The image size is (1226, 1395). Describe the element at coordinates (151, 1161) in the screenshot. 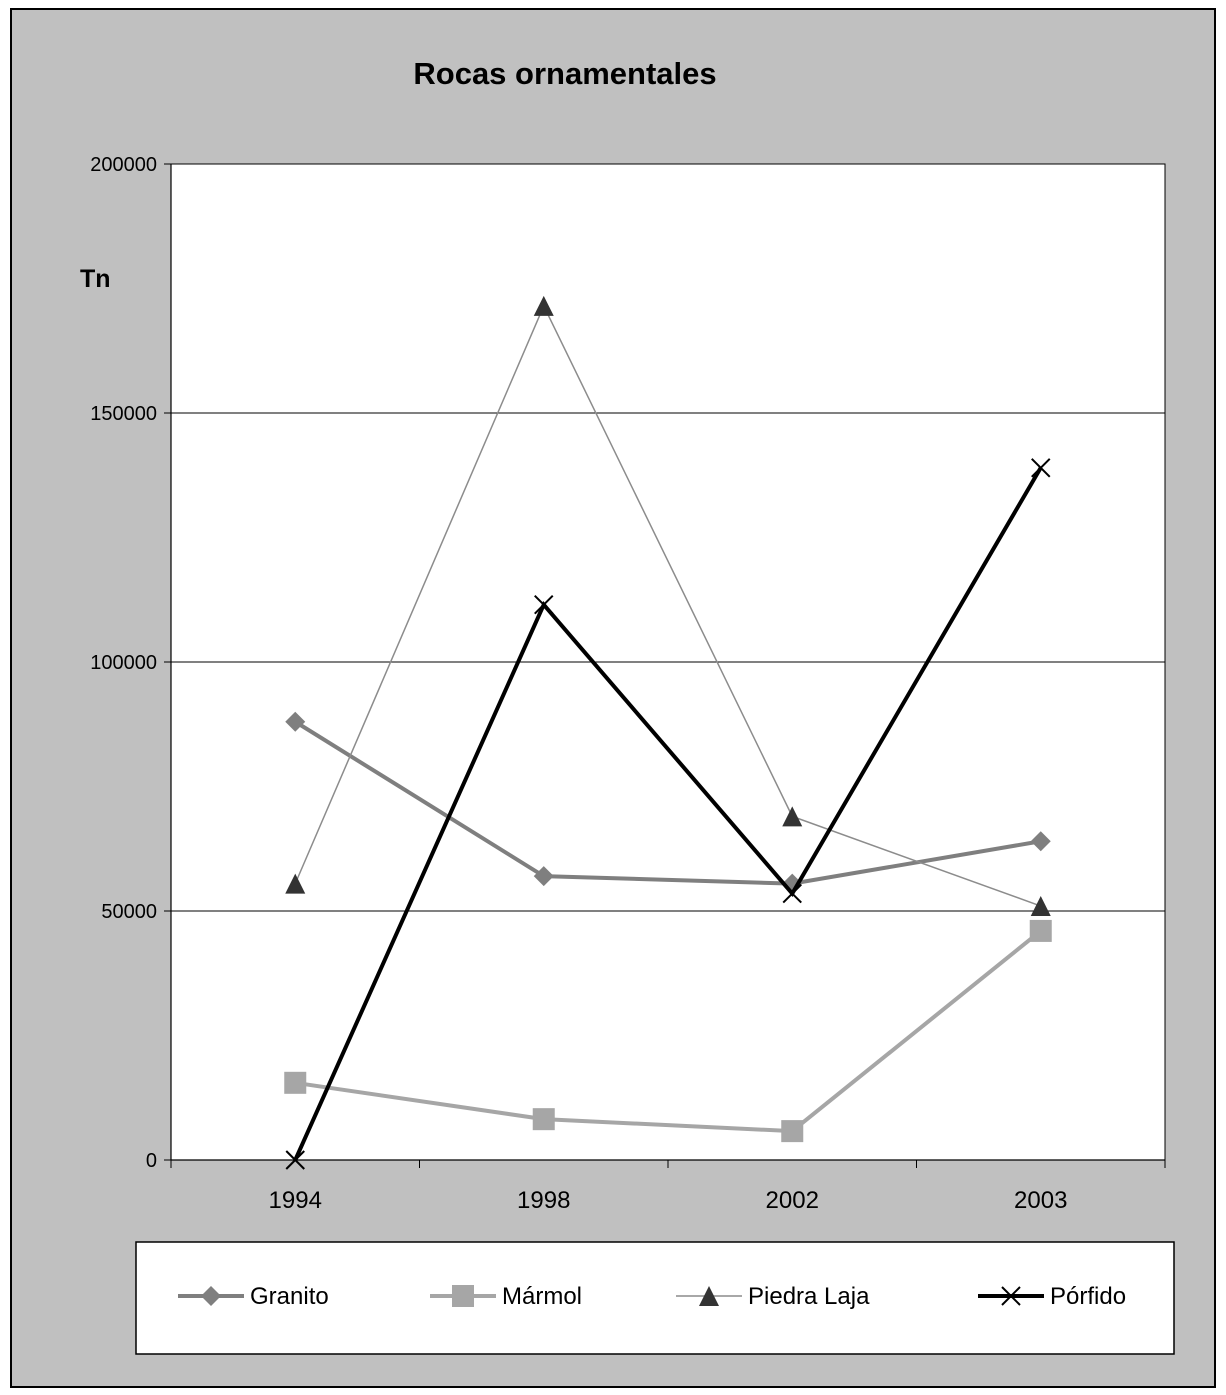

I see `y-tick-label: 0` at that location.